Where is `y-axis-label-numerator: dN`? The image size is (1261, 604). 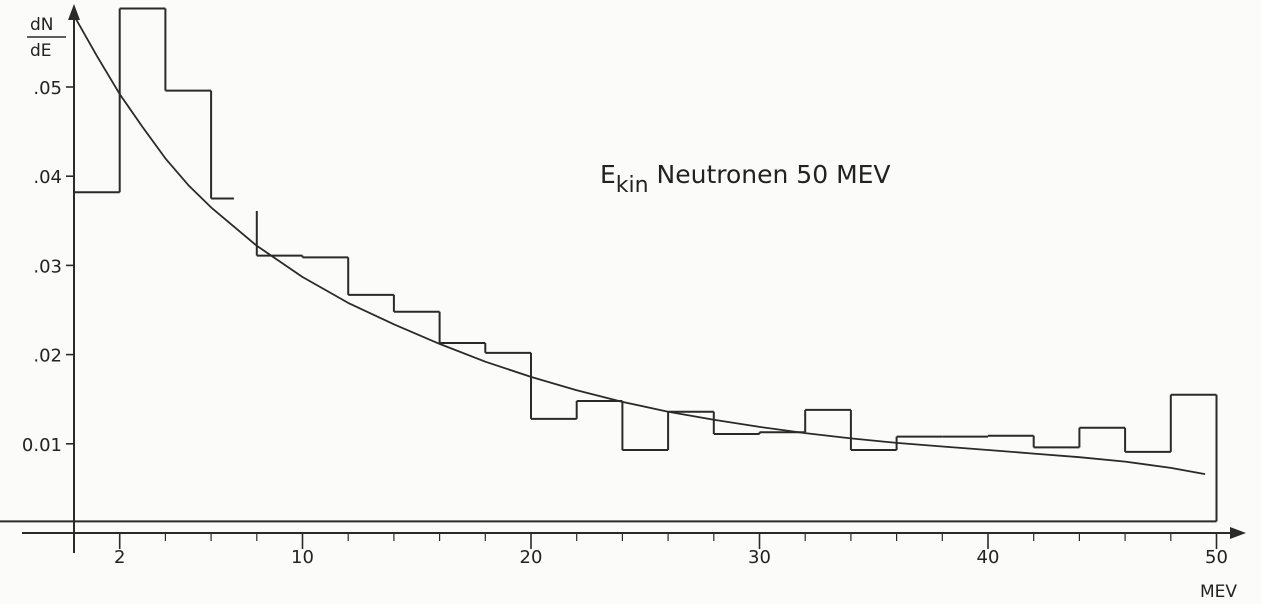
y-axis-label-numerator: dN is located at coordinates (42, 25).